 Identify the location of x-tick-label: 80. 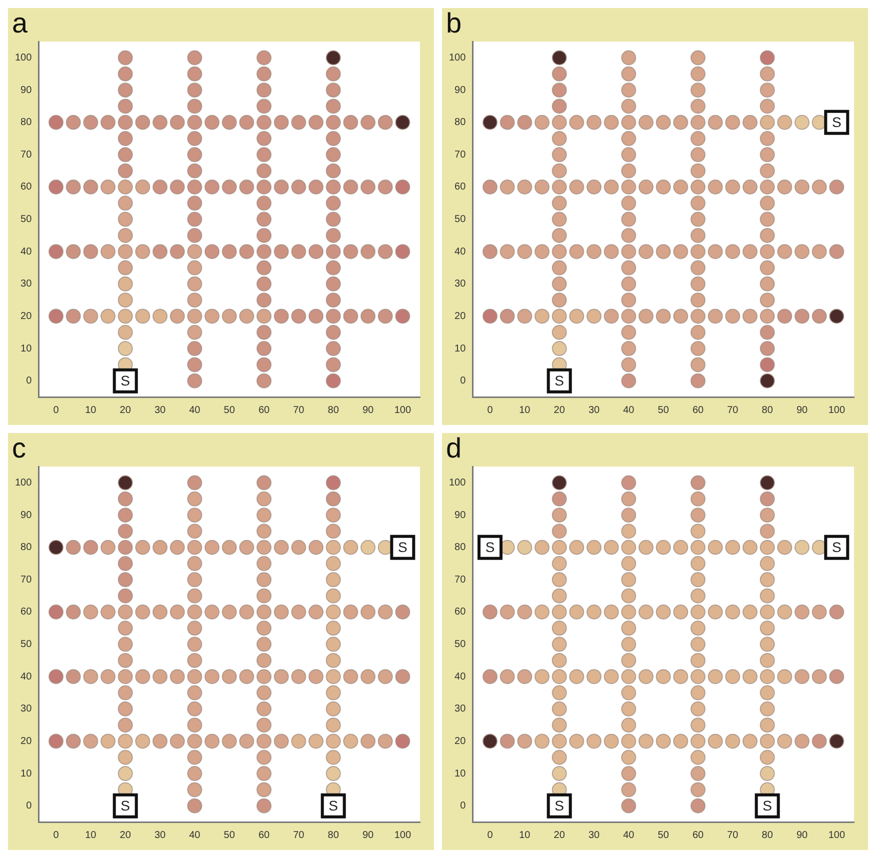
(334, 410).